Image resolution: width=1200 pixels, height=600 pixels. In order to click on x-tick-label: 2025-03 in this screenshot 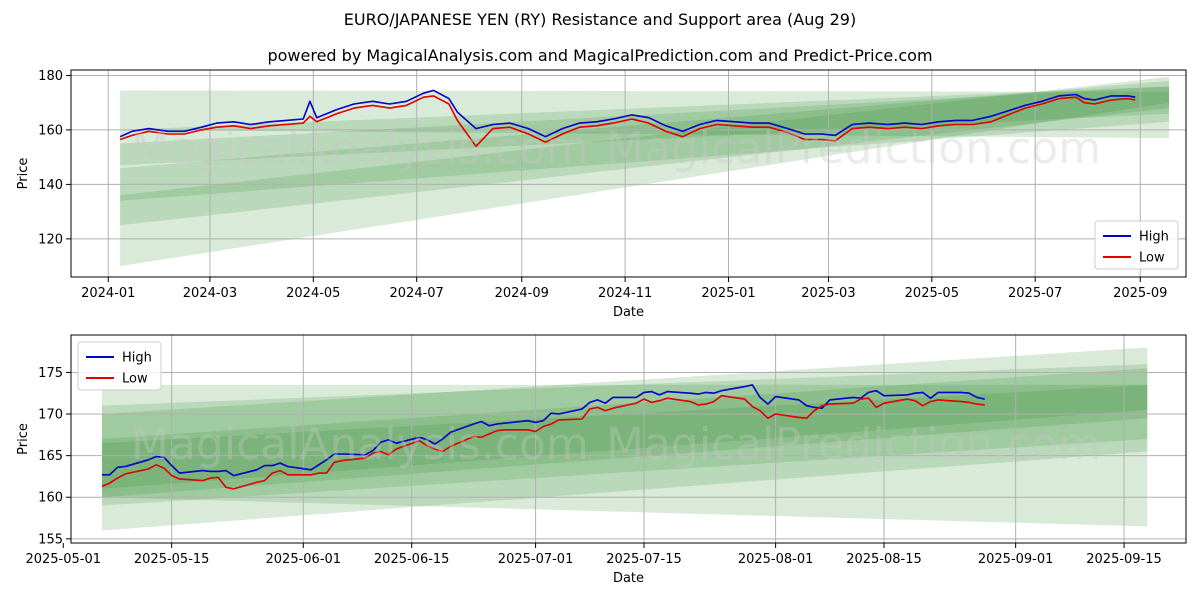, I will do `click(828, 293)`.